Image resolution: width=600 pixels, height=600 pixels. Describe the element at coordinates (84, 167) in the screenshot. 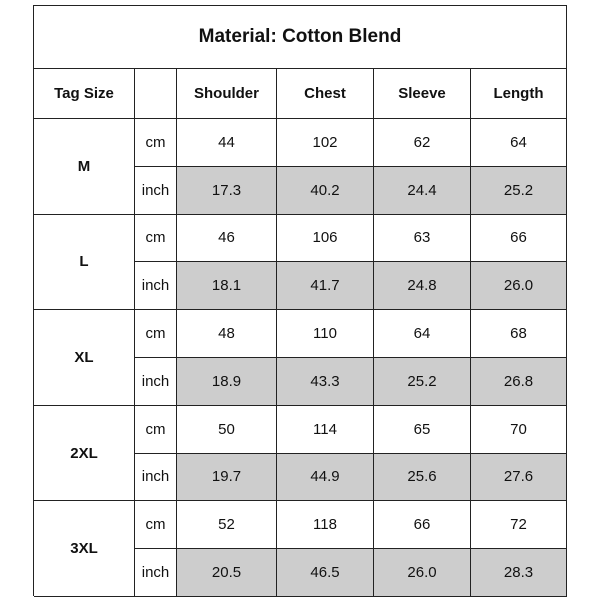

I see `size-cell: M` at that location.